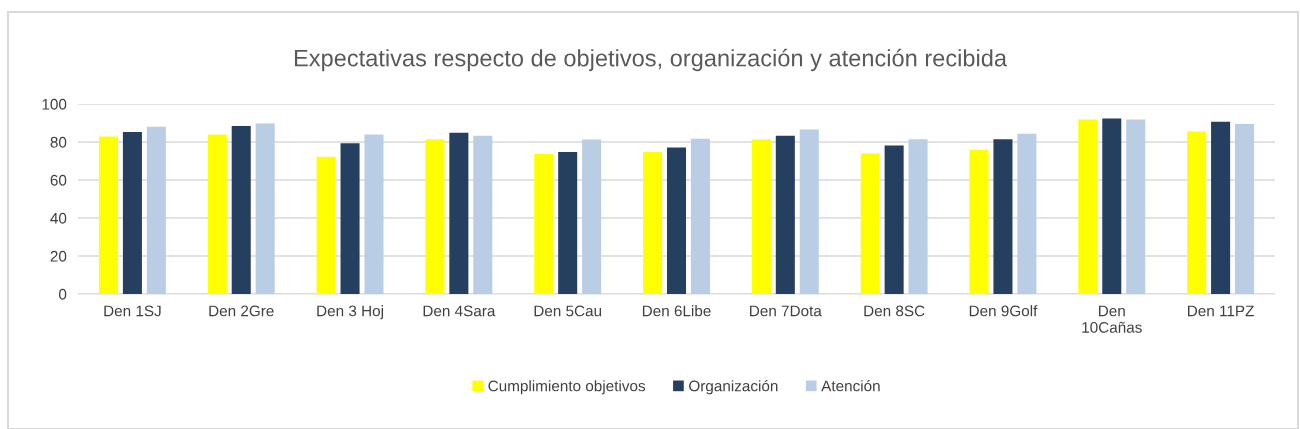  Describe the element at coordinates (894, 311) in the screenshot. I see `x-tick-label: Den 8SC` at that location.